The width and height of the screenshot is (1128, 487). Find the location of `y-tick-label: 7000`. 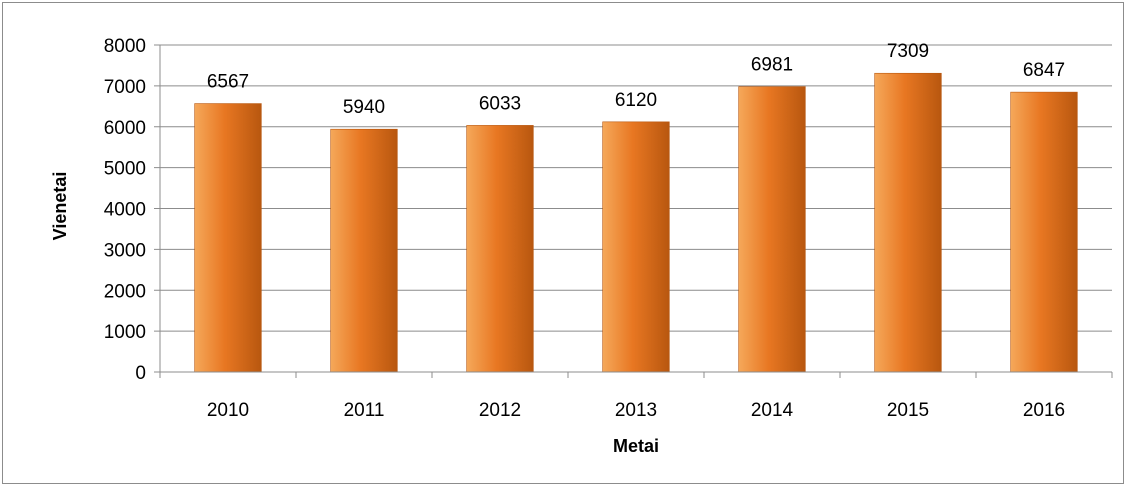

y-tick-label: 7000 is located at coordinates (125, 87).